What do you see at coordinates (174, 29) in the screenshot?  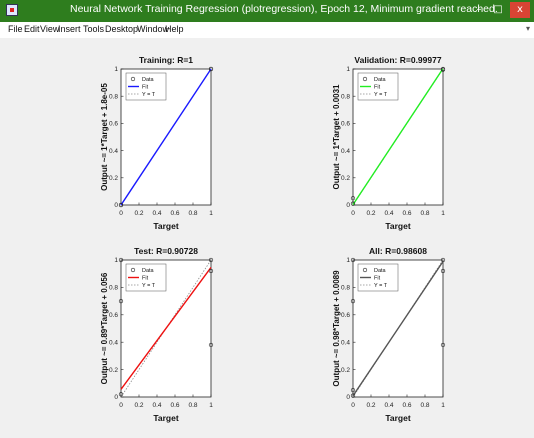 I see `menu-help: Help` at bounding box center [174, 29].